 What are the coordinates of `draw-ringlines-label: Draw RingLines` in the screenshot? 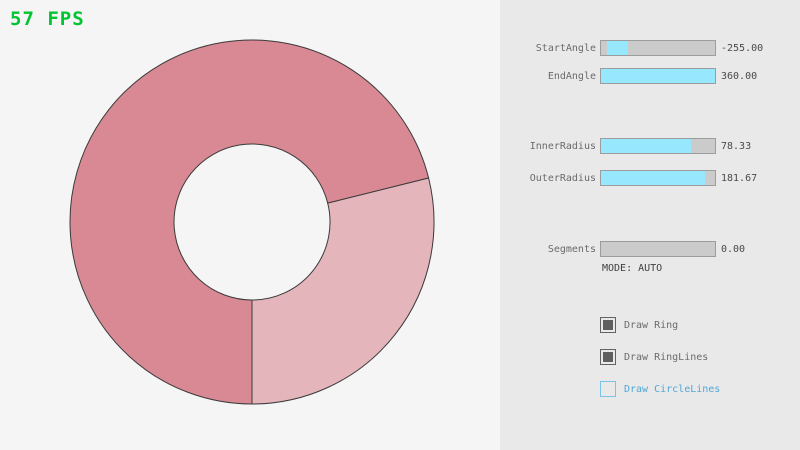 It's located at (666, 357).